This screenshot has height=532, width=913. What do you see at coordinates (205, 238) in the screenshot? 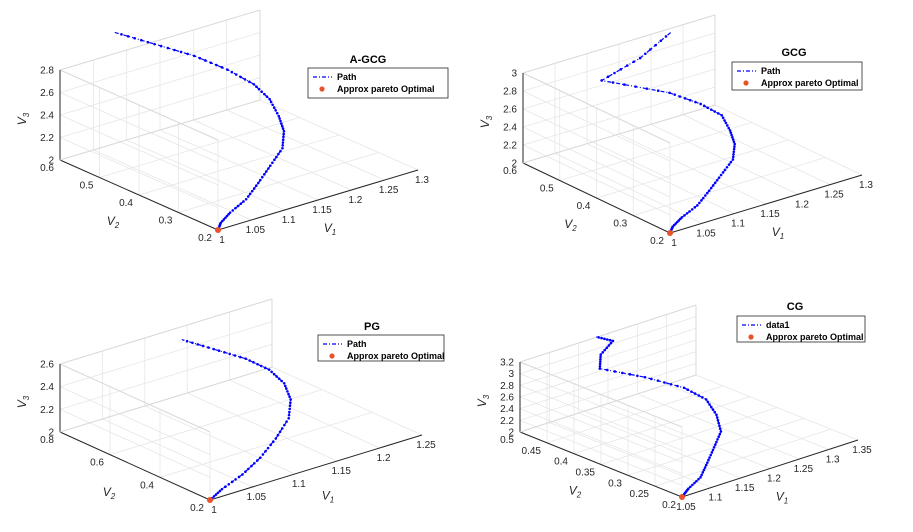
I see `y-tick-label: 0.2` at bounding box center [205, 238].